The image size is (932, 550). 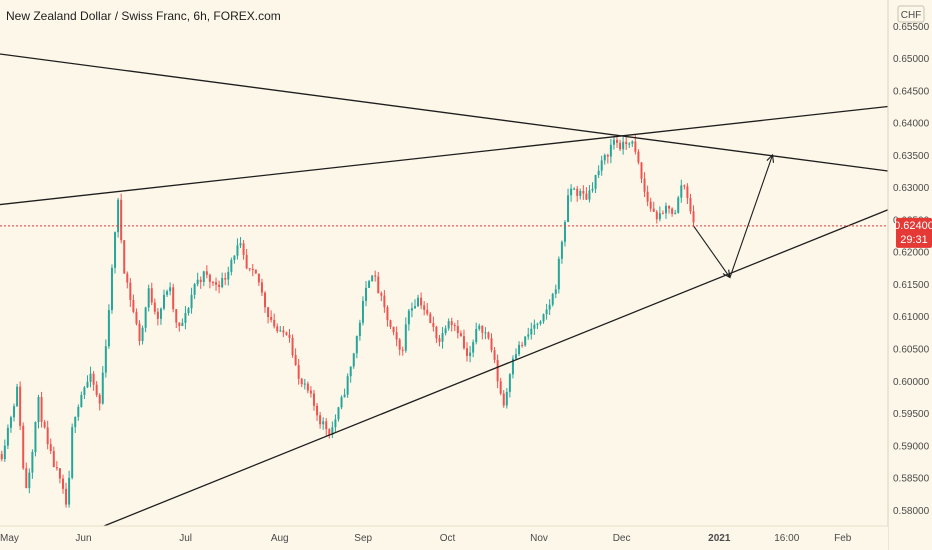 What do you see at coordinates (911, 317) in the screenshot?
I see `price-tick-label: 0.61000` at bounding box center [911, 317].